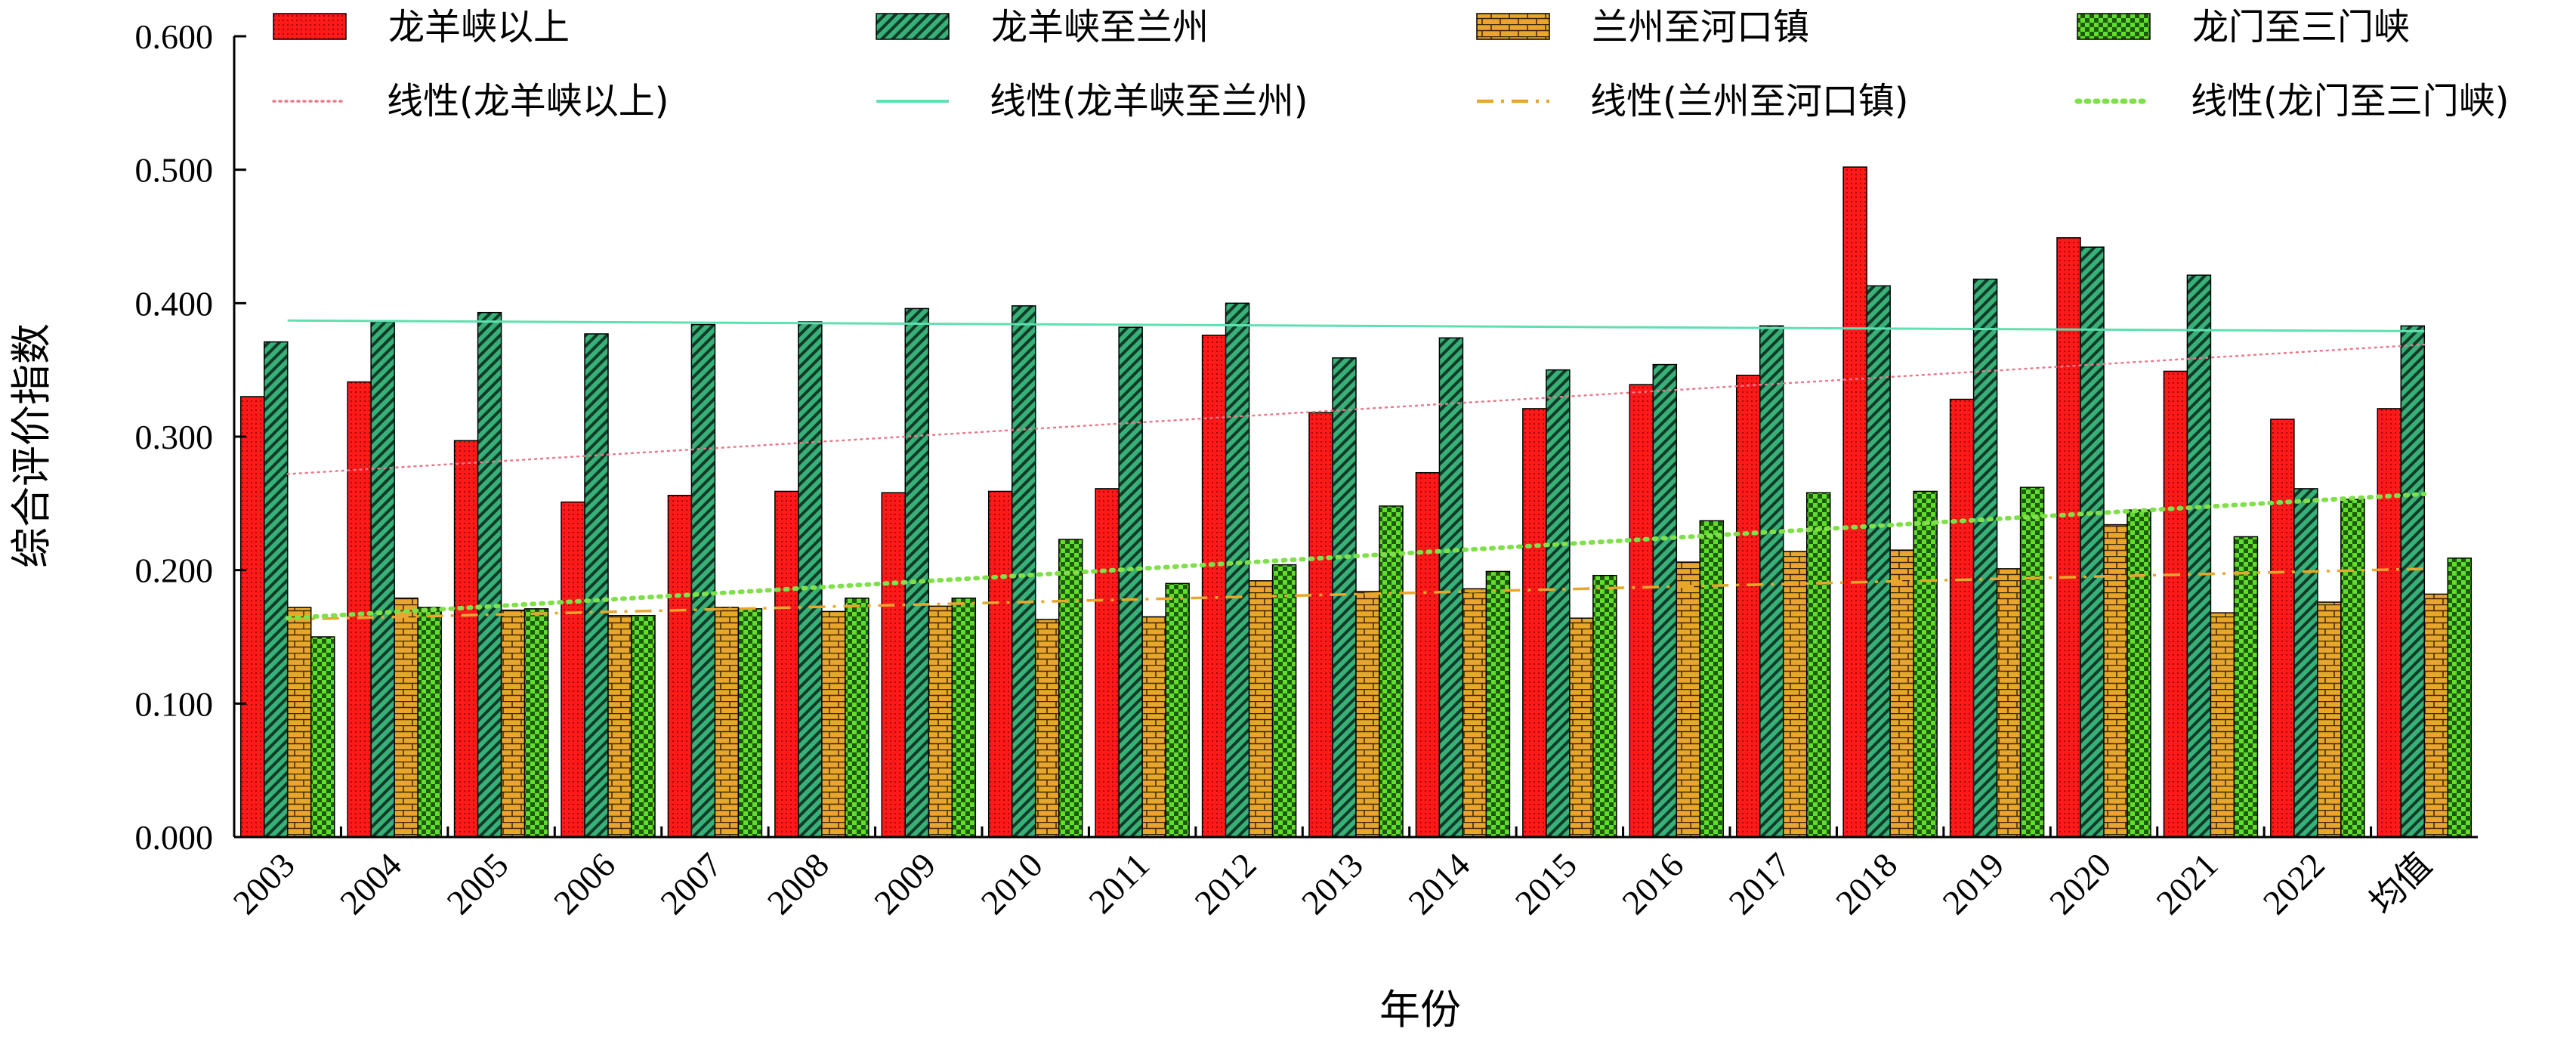  What do you see at coordinates (174, 170) in the screenshot?
I see `y-tick-label: 0.500` at bounding box center [174, 170].